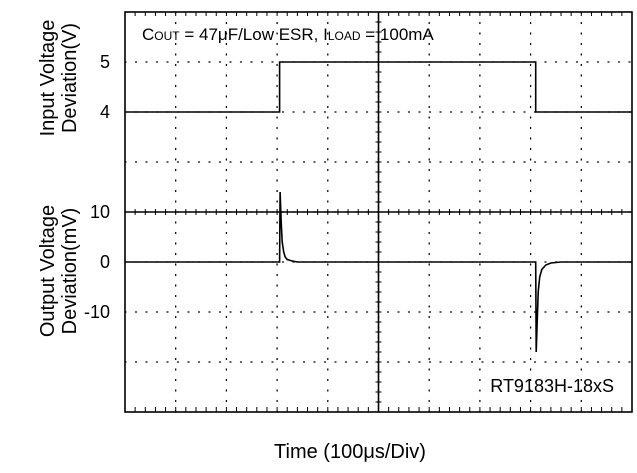  Describe the element at coordinates (97, 312) in the screenshot. I see `y-bottom-tick-label: -10` at that location.